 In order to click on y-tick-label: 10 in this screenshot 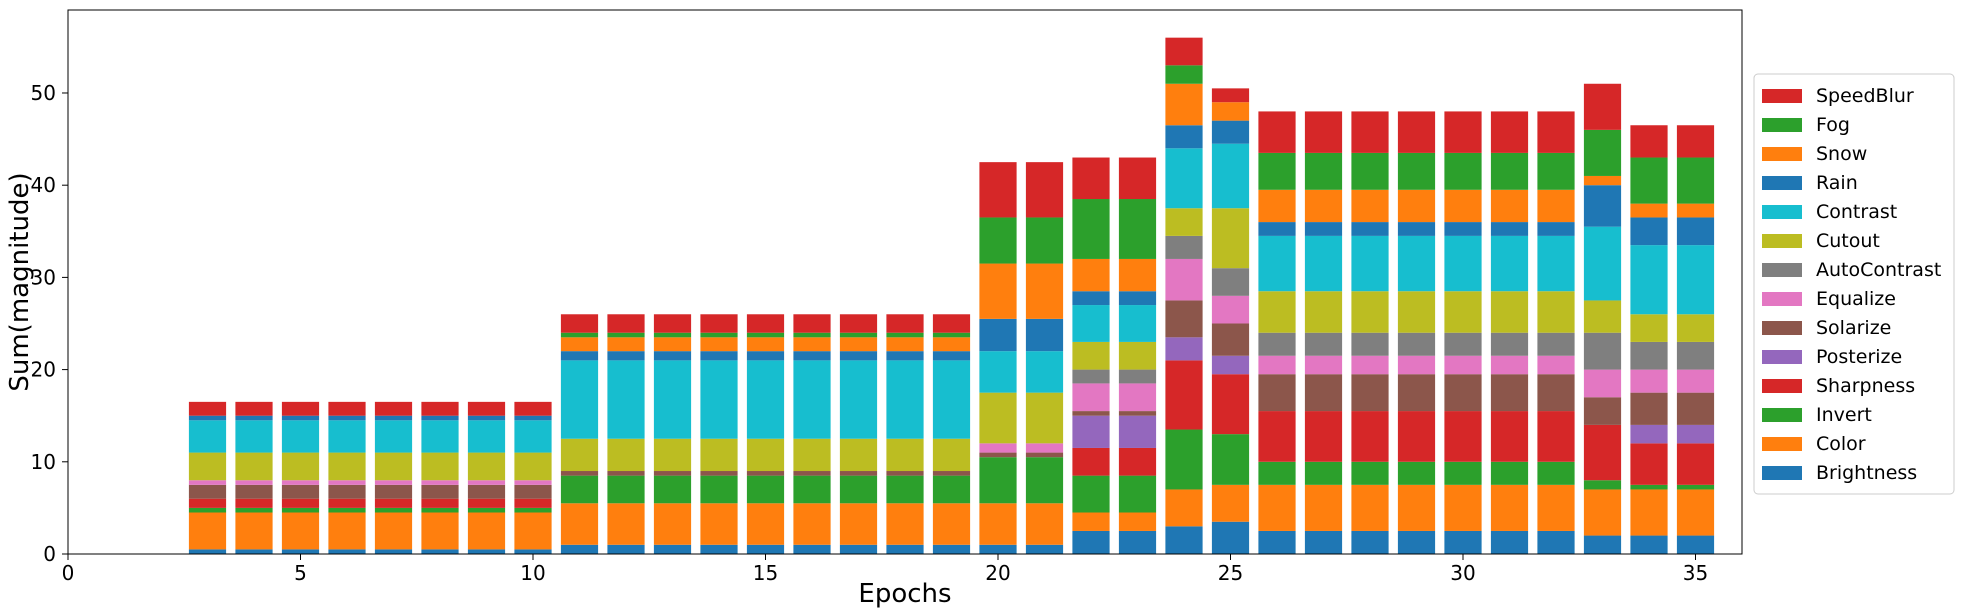, I will do `click(43, 462)`.